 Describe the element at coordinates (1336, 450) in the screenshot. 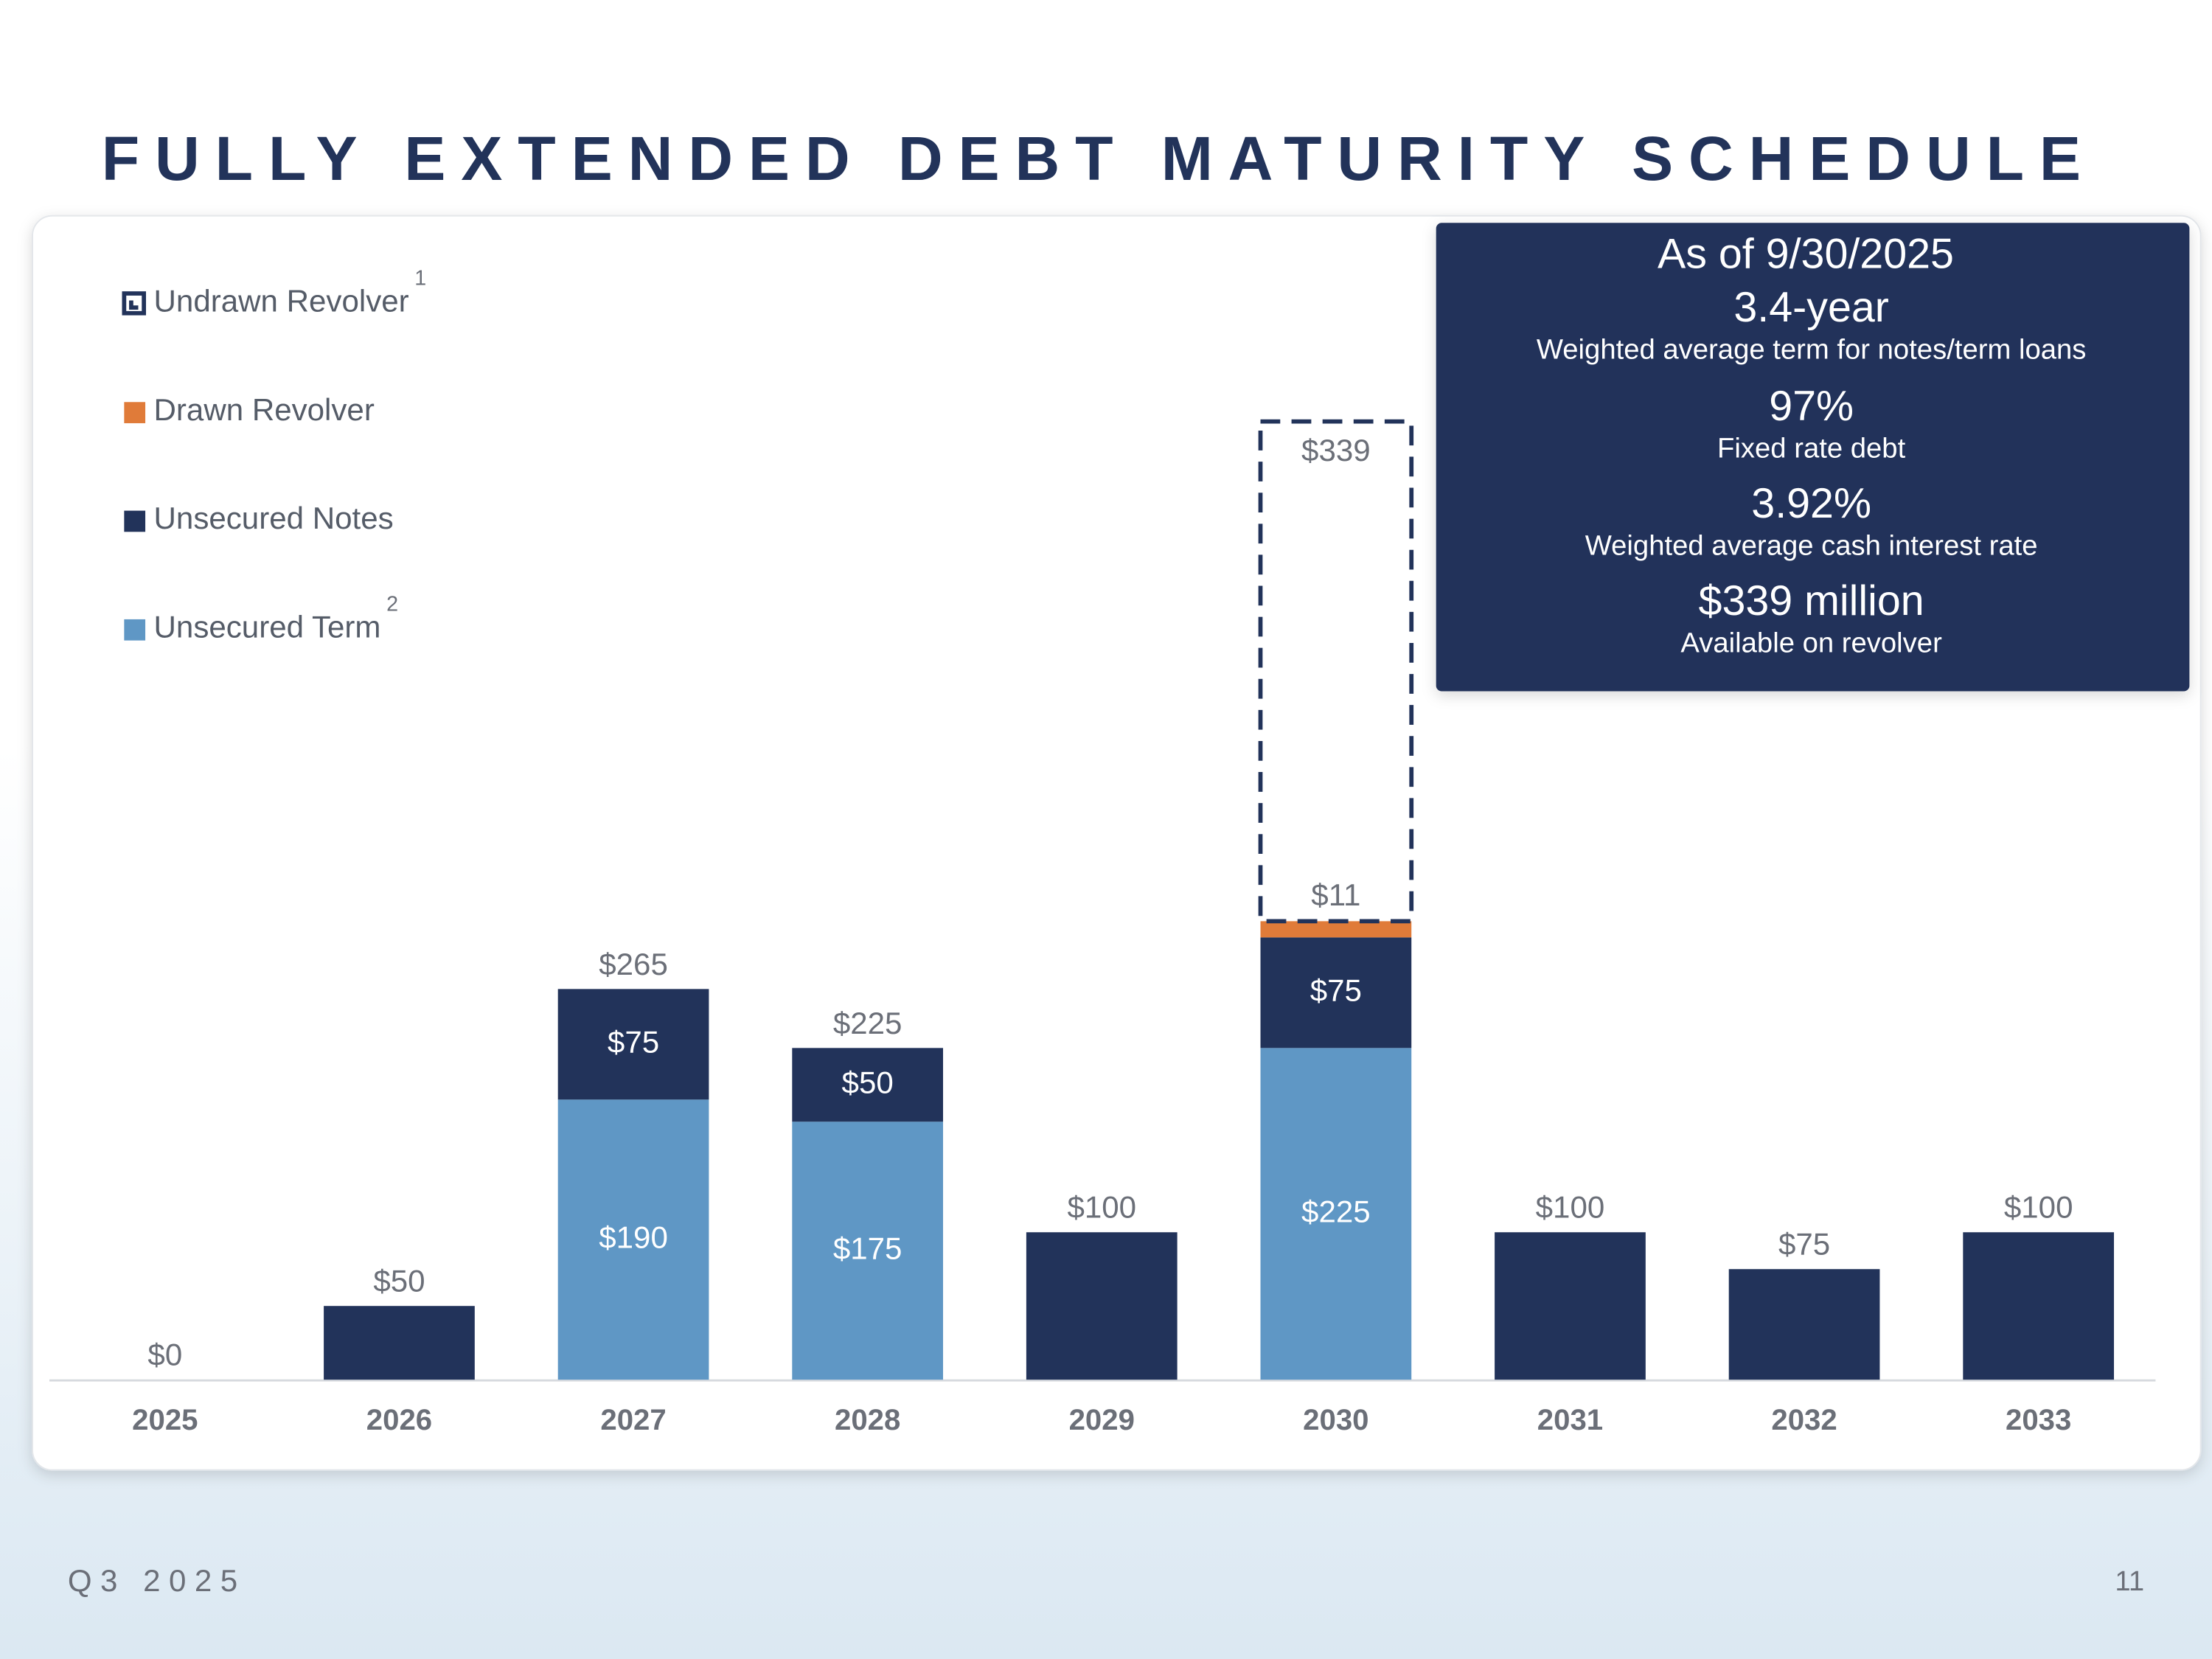

I see `value-label: $339` at that location.